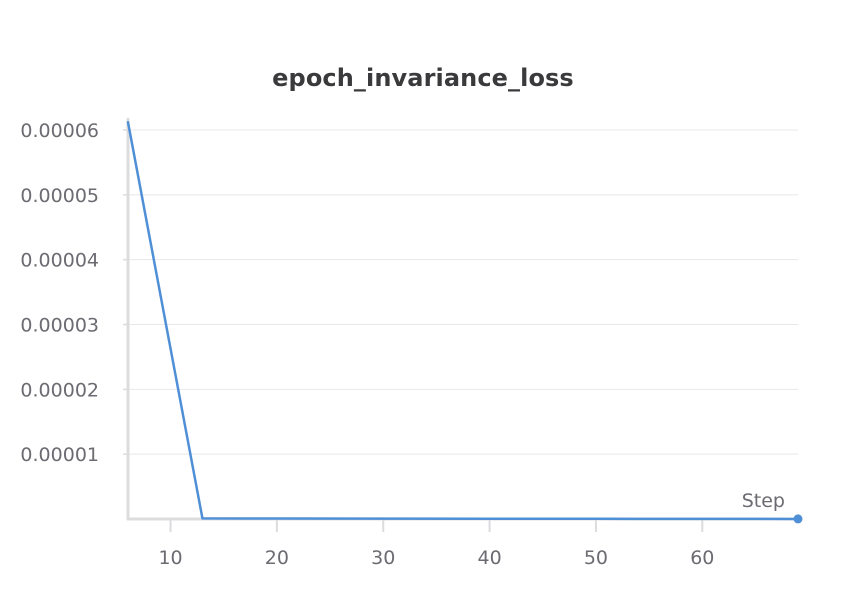 This screenshot has height=594, width=850. Describe the element at coordinates (59, 455) in the screenshot. I see `y-tick-label: 0.00001` at that location.